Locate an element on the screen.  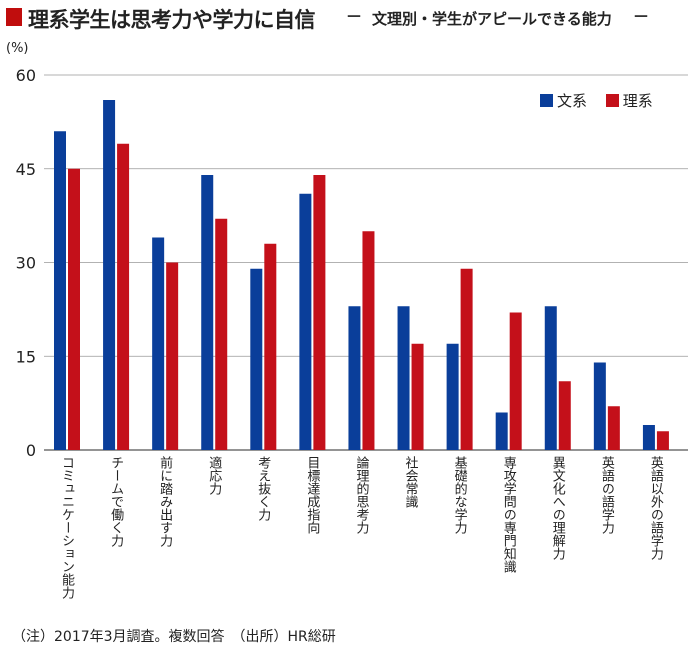
legend-item-bunkei: 文系 is located at coordinates (563, 100).